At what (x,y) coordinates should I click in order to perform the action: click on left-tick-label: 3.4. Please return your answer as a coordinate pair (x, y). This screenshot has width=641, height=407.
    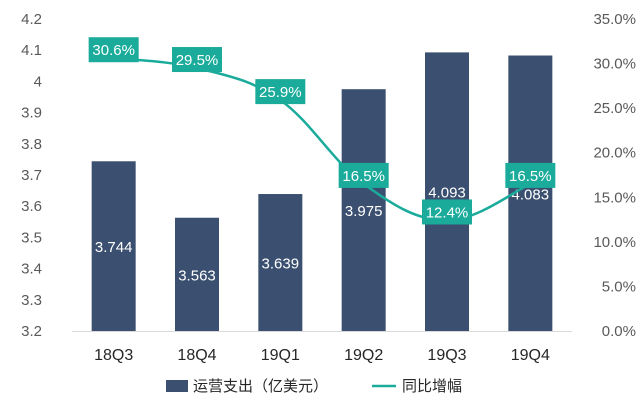
    Looking at the image, I should click on (31, 269).